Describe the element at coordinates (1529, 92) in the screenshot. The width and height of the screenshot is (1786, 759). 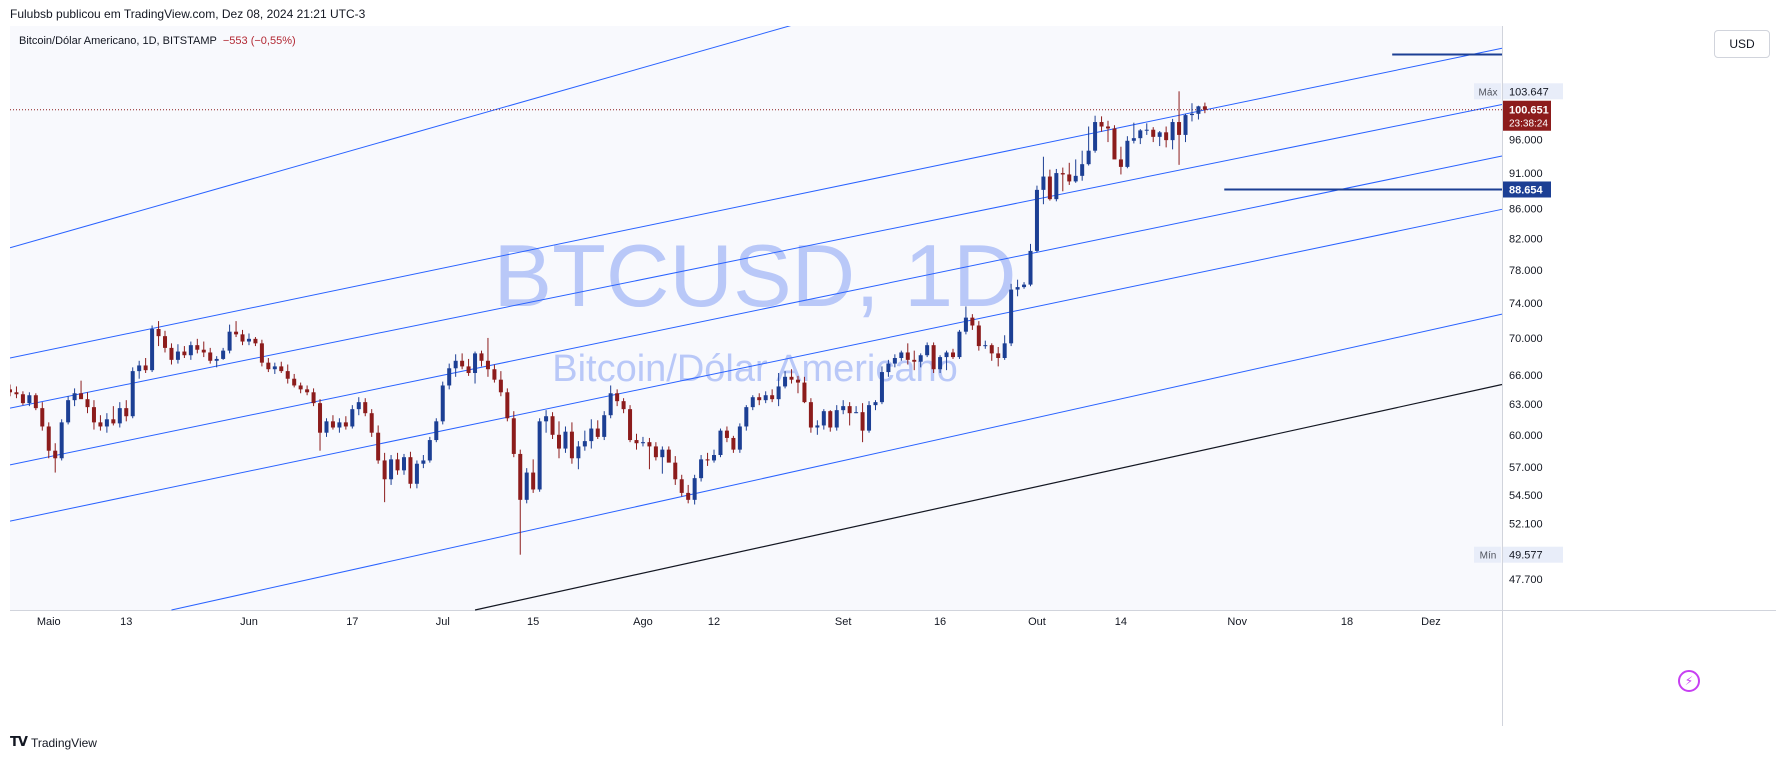
I see `extreme-value-label: 103.647` at that location.